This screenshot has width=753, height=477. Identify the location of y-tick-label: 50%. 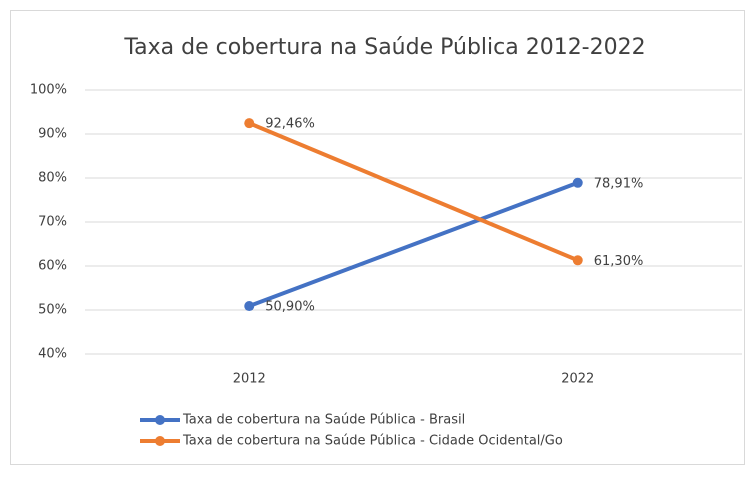
(52, 310).